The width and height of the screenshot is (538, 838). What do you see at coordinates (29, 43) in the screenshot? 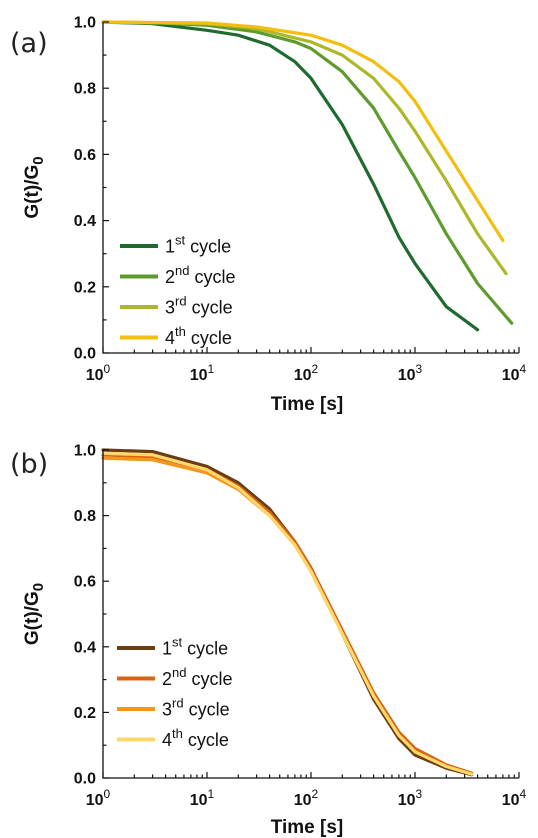
I see `panel-label: (a)` at bounding box center [29, 43].